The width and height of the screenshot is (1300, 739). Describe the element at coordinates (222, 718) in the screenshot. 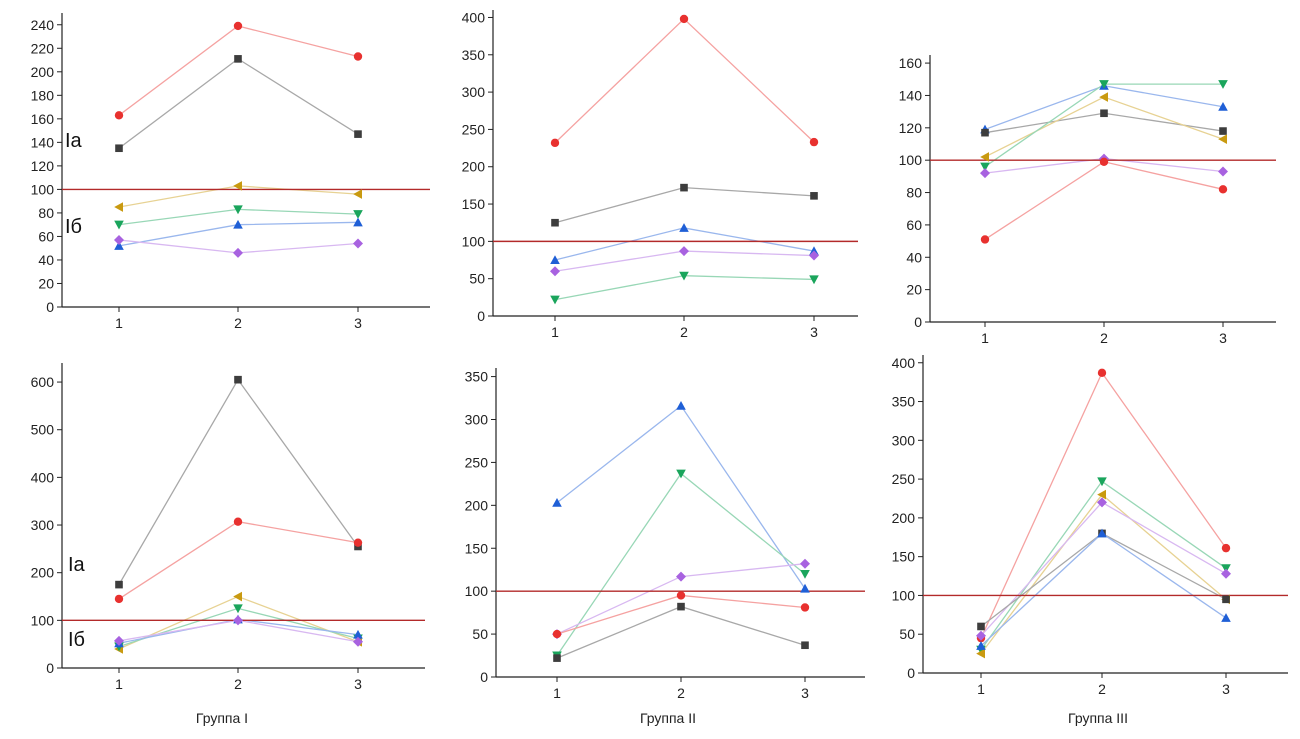

I see `group-label: Группа I` at that location.